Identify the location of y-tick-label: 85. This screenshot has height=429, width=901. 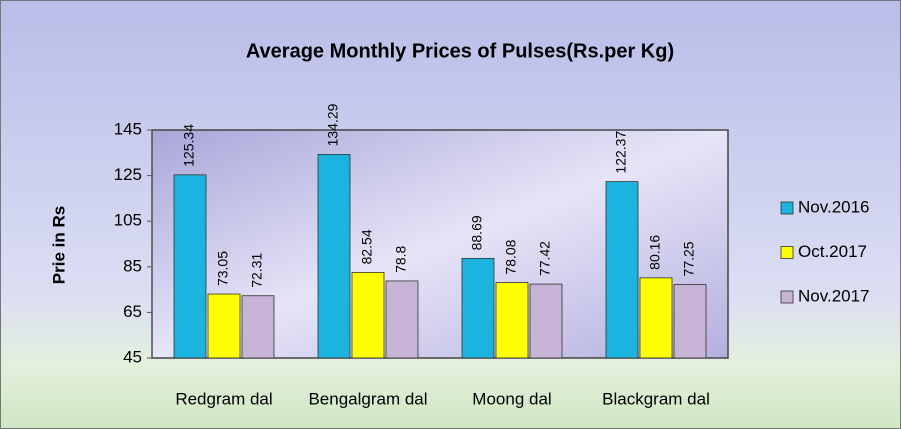
(132, 265).